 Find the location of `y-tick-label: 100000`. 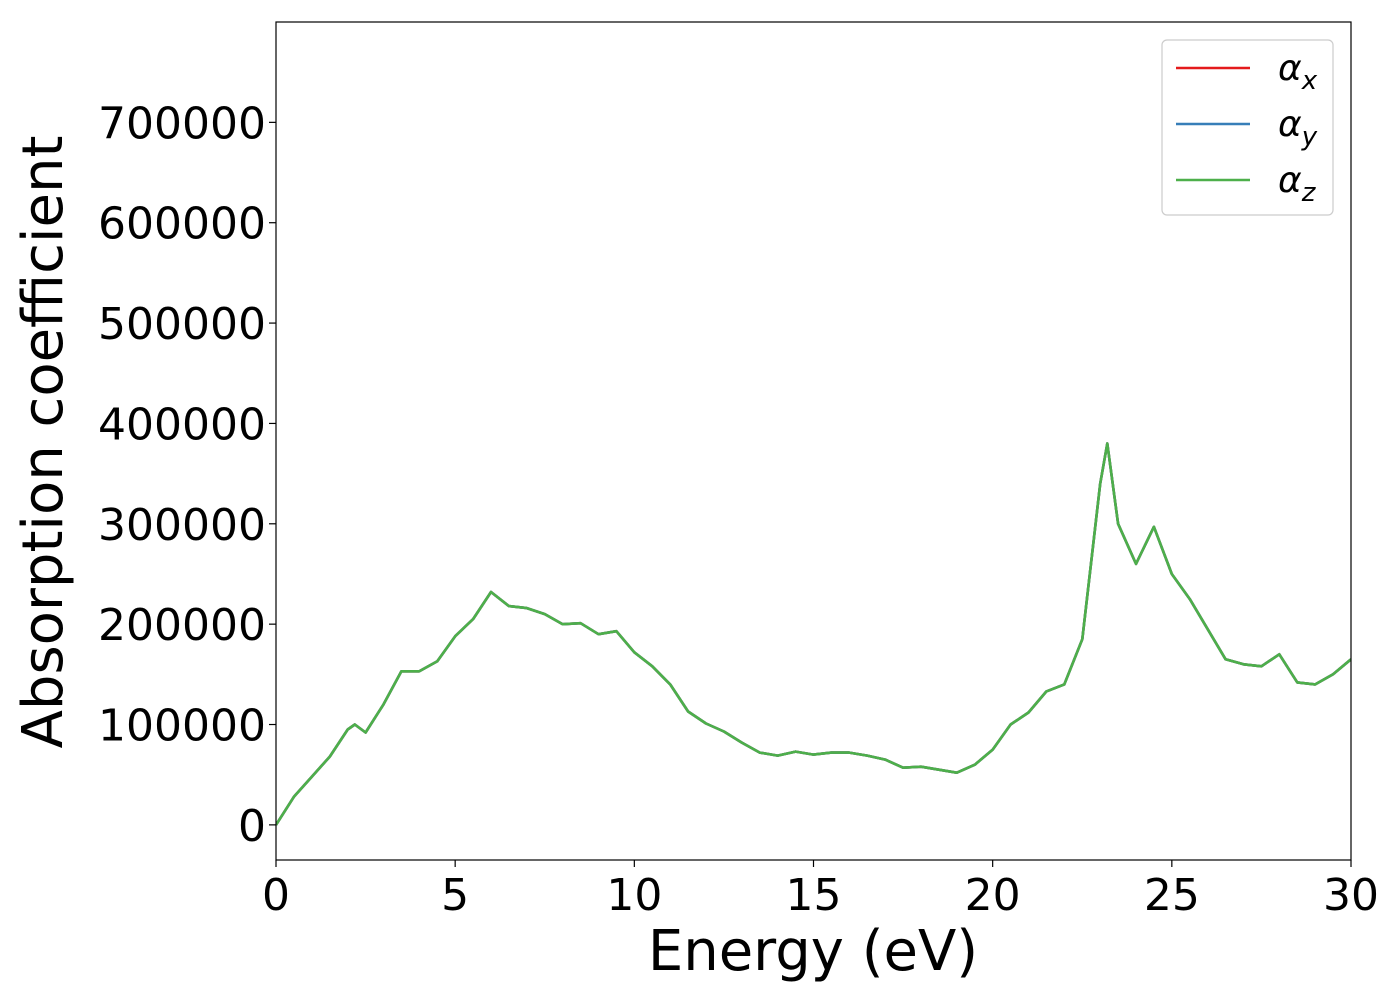

y-tick-label: 100000 is located at coordinates (182, 726).